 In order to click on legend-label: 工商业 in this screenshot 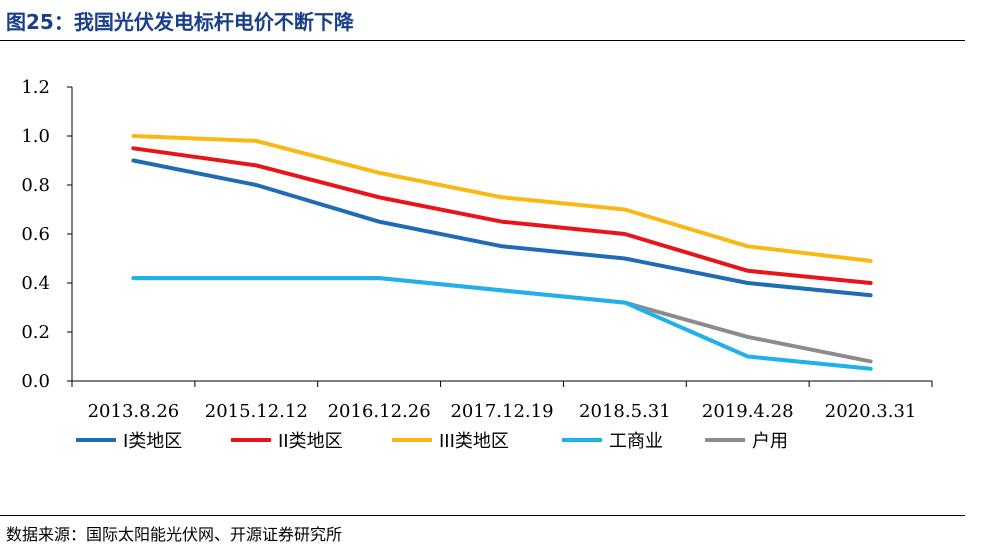, I will do `click(636, 441)`.